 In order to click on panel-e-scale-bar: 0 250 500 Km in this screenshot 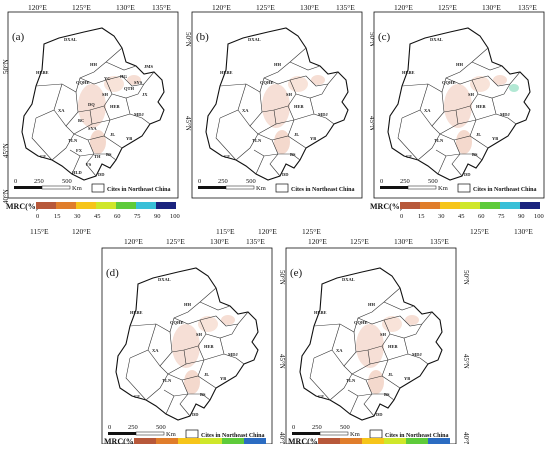, I will do `click(326, 431)`.